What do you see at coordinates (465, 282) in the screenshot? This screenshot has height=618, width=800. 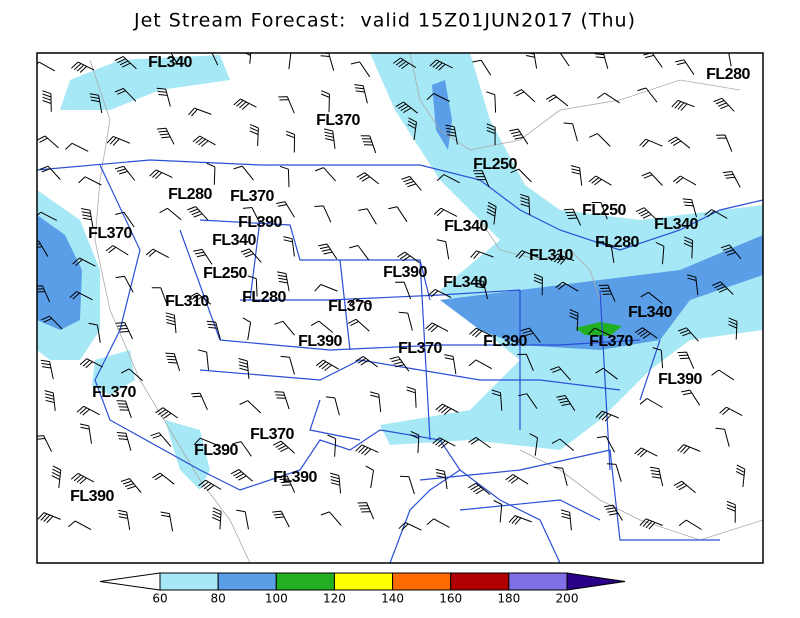 I see `flight-level-label: FL340` at bounding box center [465, 282].